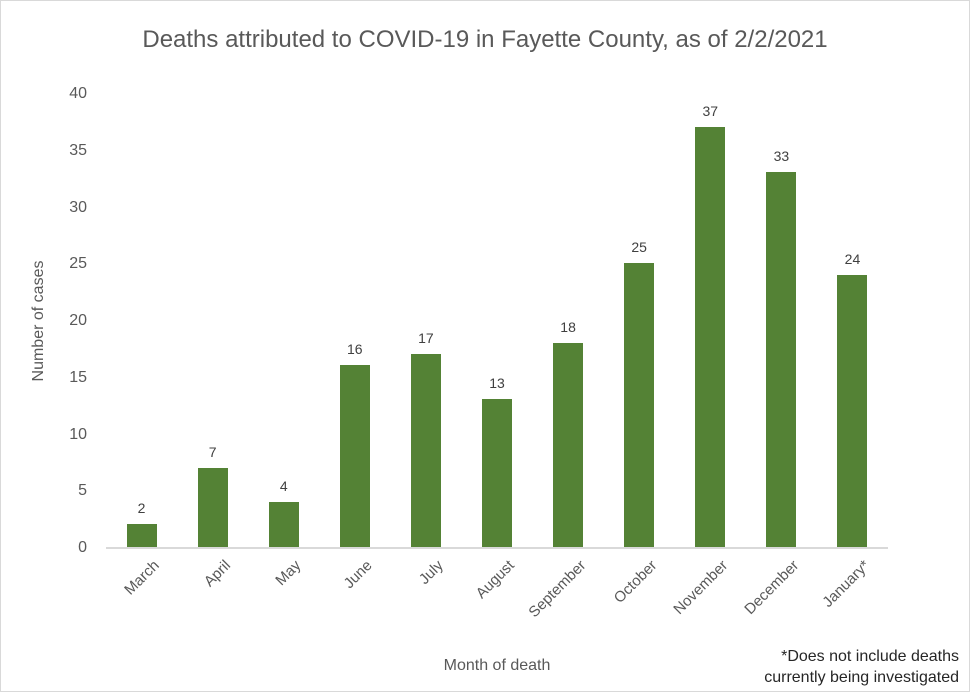 The width and height of the screenshot is (970, 692). What do you see at coordinates (78, 93) in the screenshot?
I see `y-tick-label: 40` at bounding box center [78, 93].